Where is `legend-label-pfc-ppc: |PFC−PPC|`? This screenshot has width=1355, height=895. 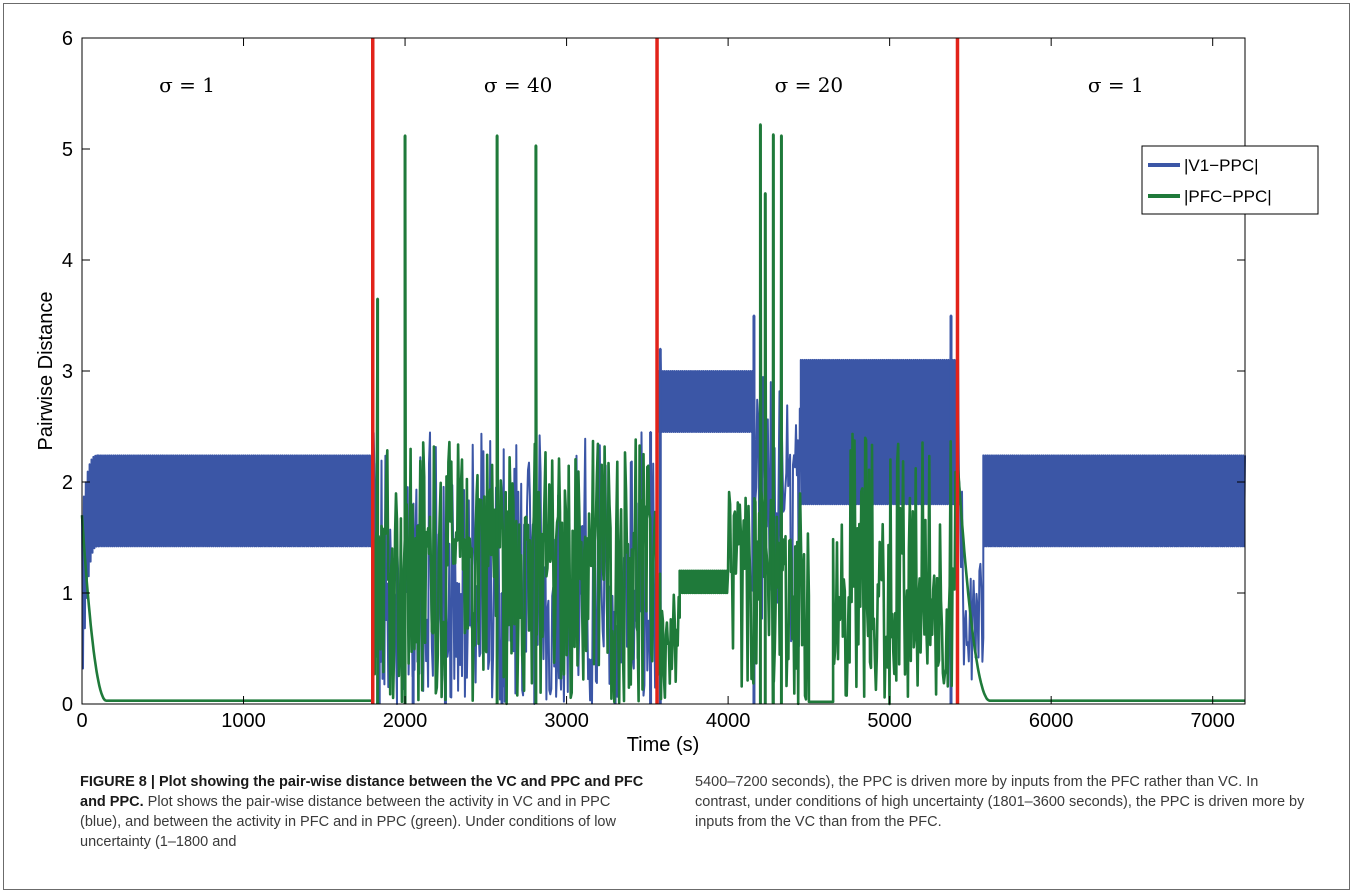 legend-label-pfc-ppc: |PFC−PPC| is located at coordinates (1228, 196).